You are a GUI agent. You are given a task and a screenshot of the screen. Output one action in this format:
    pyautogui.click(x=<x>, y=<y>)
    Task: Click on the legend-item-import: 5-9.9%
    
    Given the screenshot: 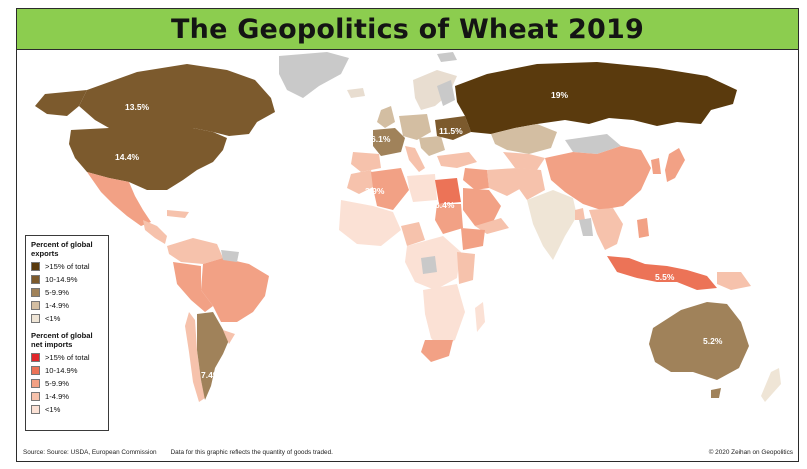 What is the action you would take?
    pyautogui.click(x=67, y=383)
    